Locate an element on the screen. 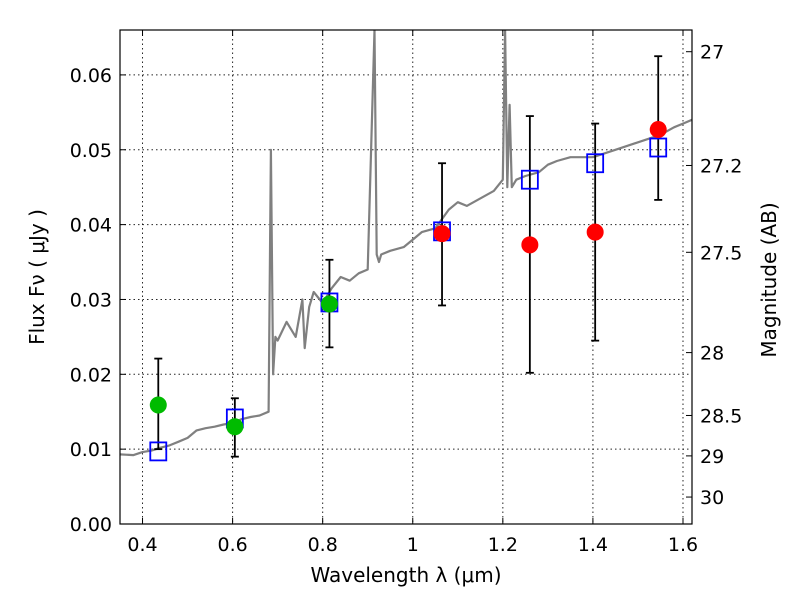 The height and width of the screenshot is (600, 800). right-axis-title: Magnitude (AB) is located at coordinates (769, 279).